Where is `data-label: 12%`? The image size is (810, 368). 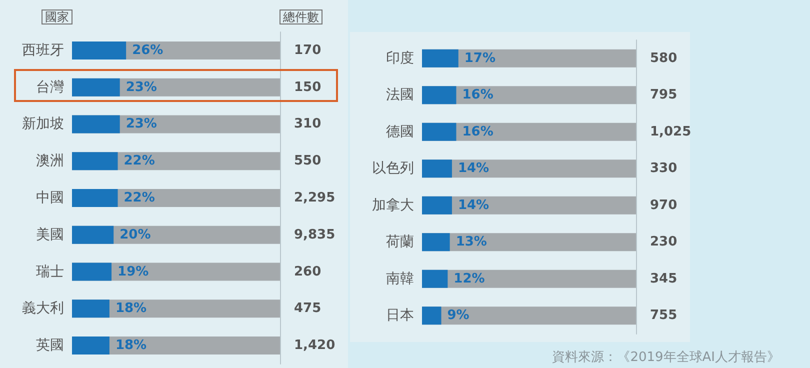
data-label: 12% is located at coordinates (469, 278).